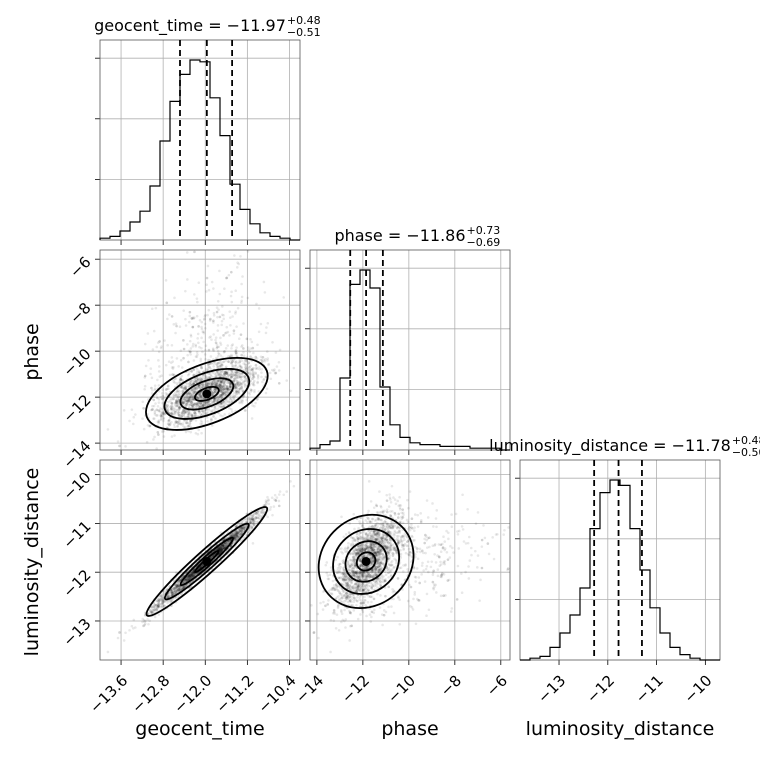 The image size is (760, 760). Describe the element at coordinates (76, 534) in the screenshot. I see `y-tick-label: −11` at that location.